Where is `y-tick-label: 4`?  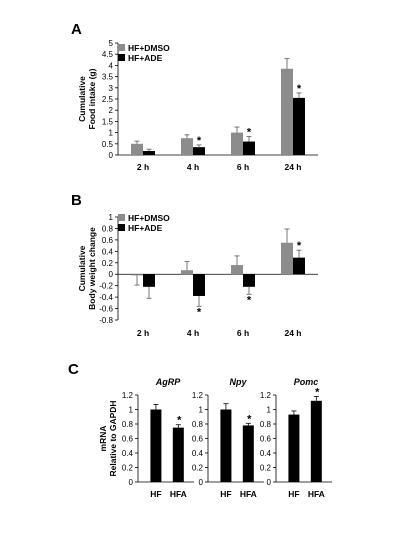
y-tick-label: 4 is located at coordinates (111, 65).